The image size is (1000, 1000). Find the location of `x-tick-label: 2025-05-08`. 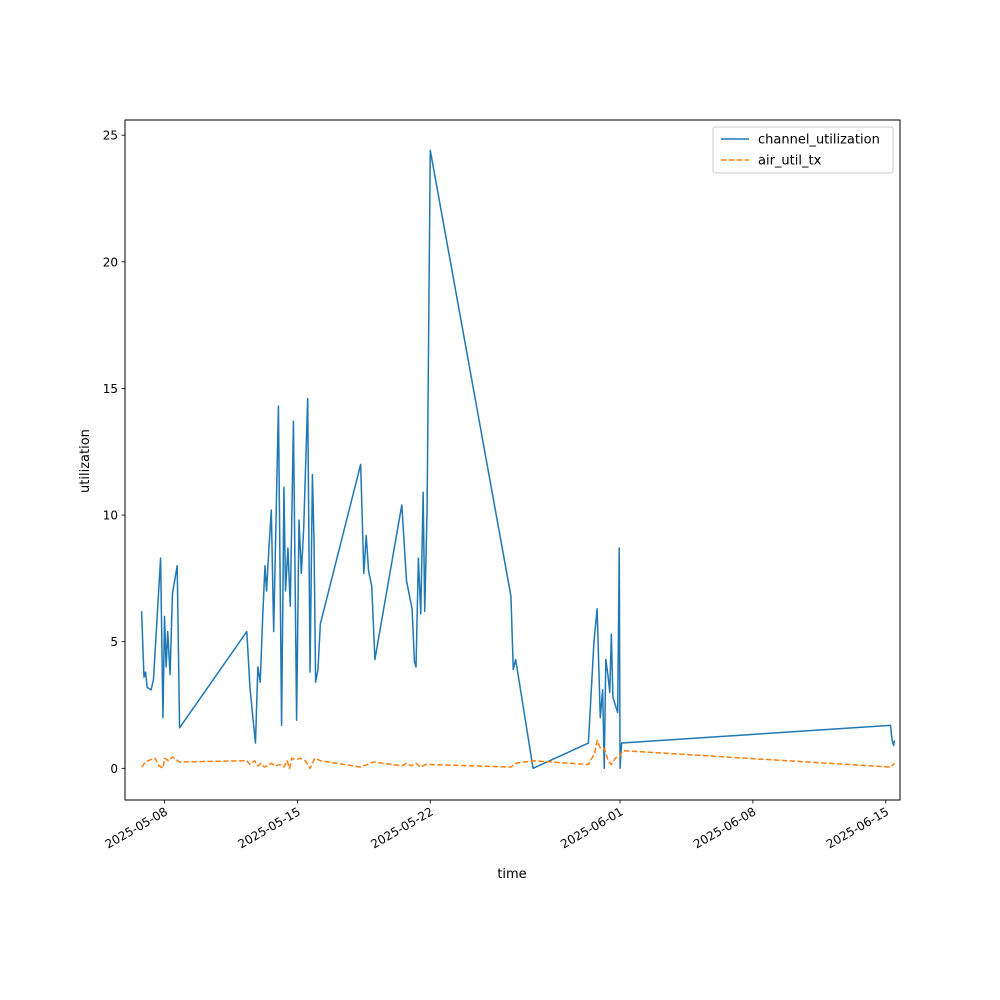

x-tick-label: 2025-05-08 is located at coordinates (136, 827).